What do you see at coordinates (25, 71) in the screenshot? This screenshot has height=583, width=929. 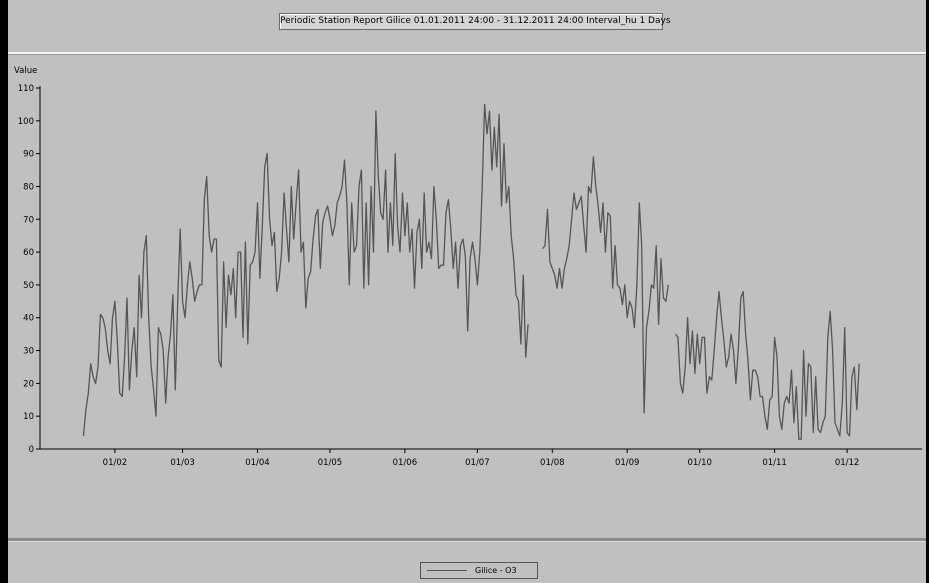 I see `y-axis-label: Value` at bounding box center [25, 71].